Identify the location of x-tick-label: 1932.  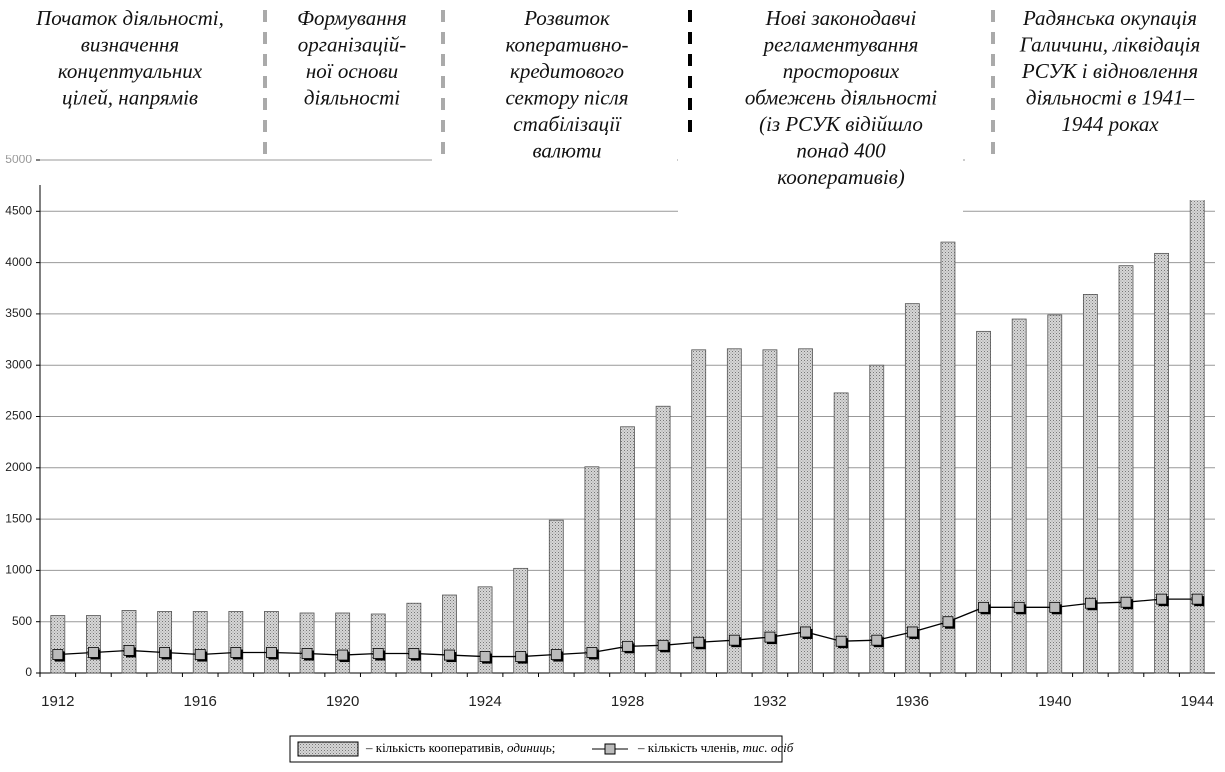
(769, 701).